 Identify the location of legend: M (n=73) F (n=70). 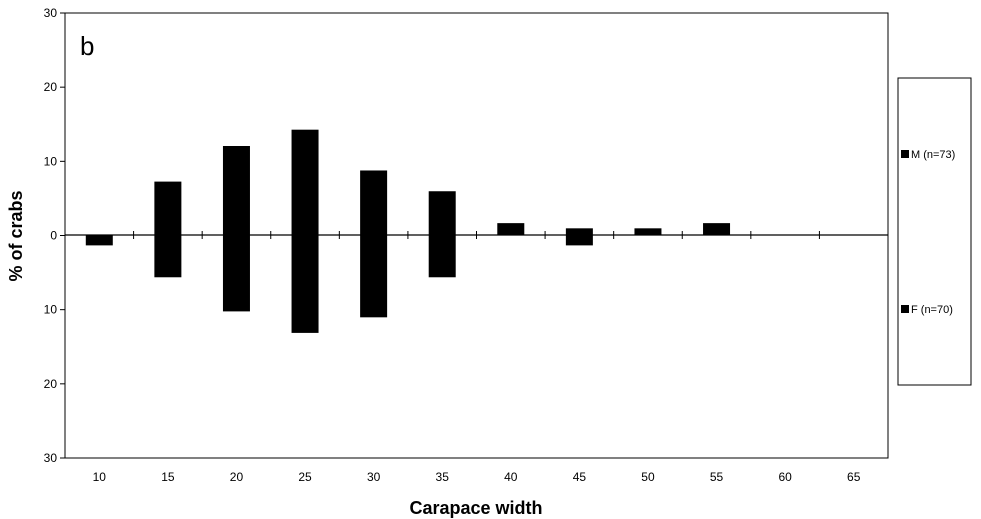
(934, 231).